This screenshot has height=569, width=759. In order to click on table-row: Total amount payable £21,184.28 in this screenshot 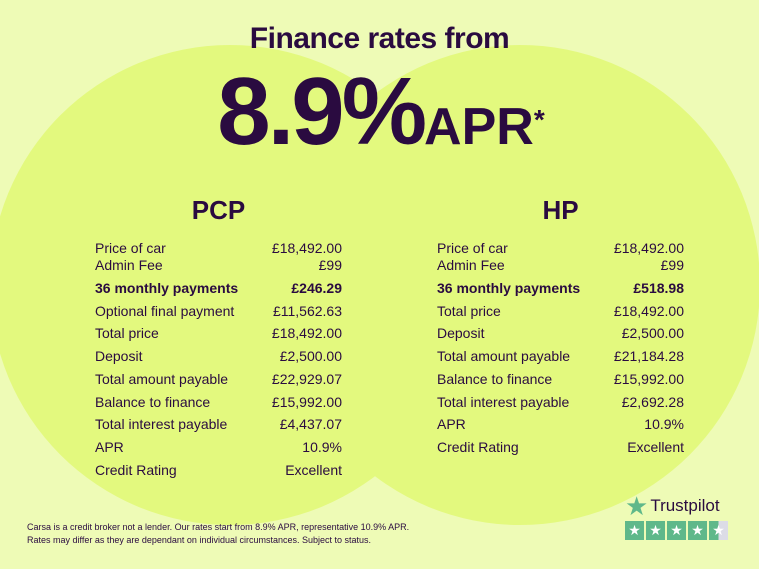, I will do `click(560, 356)`.